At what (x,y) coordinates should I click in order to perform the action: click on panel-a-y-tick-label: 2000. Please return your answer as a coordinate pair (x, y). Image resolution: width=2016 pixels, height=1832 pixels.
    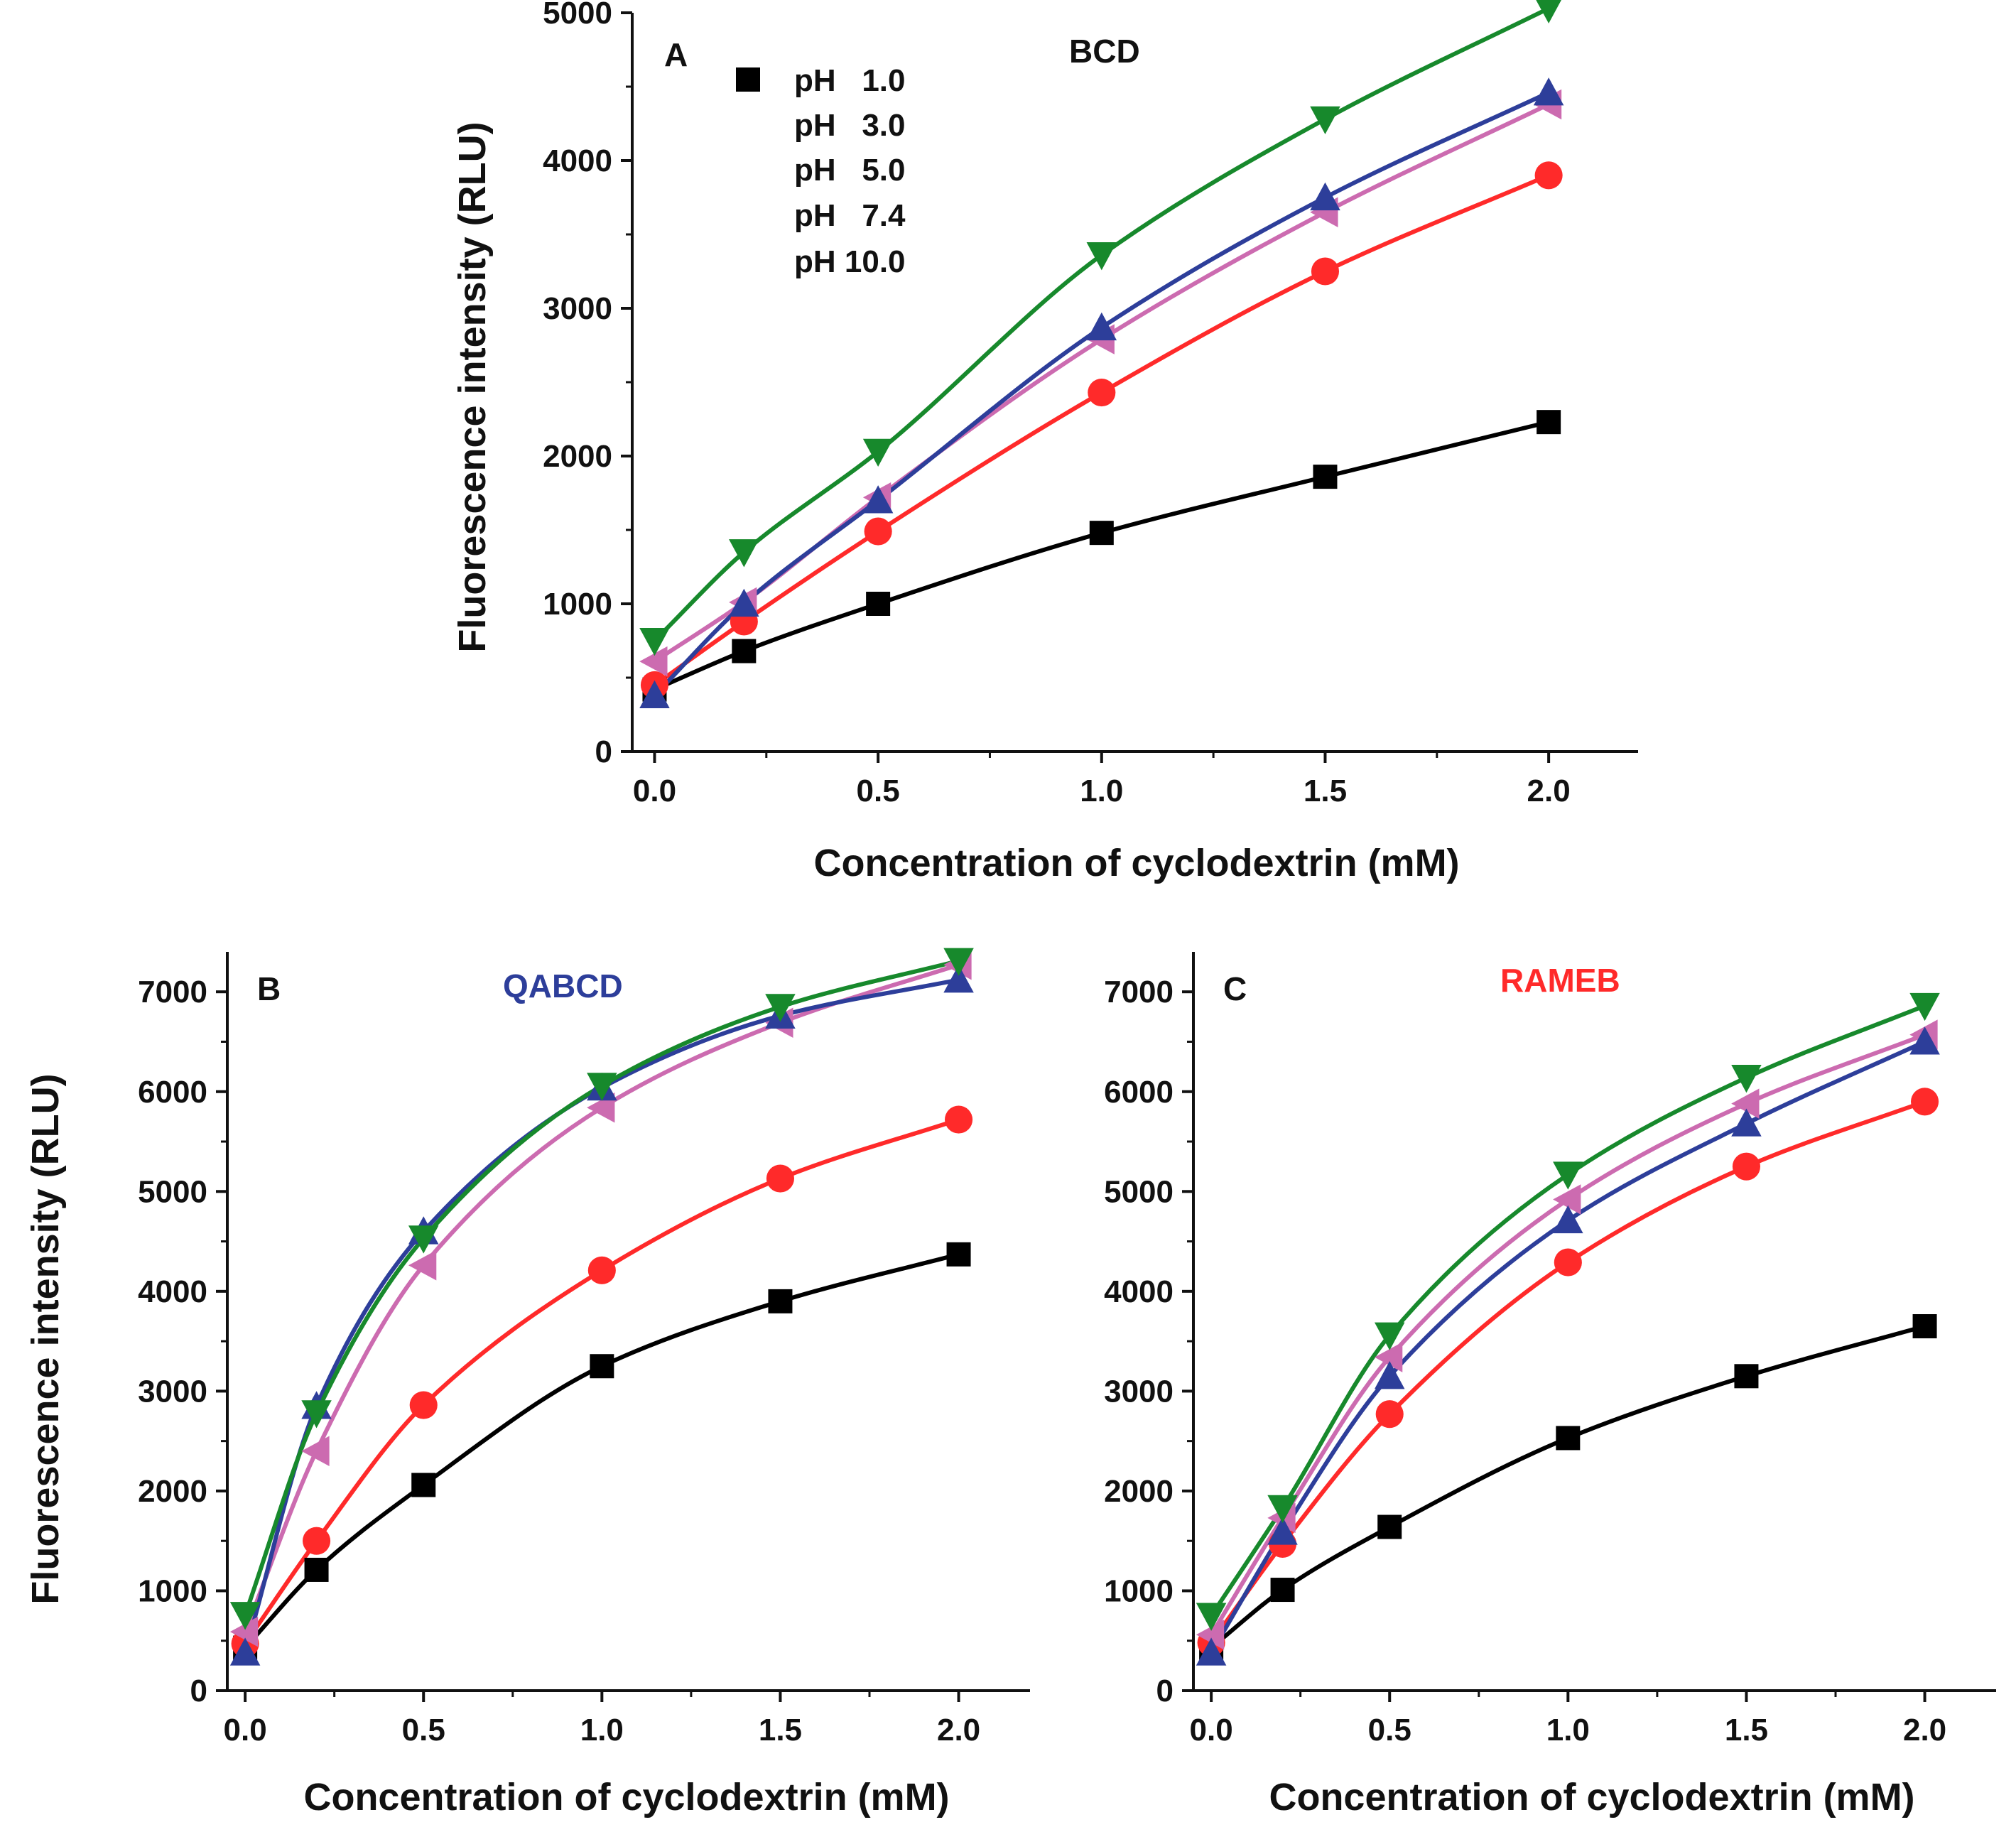
    Looking at the image, I should click on (578, 456).